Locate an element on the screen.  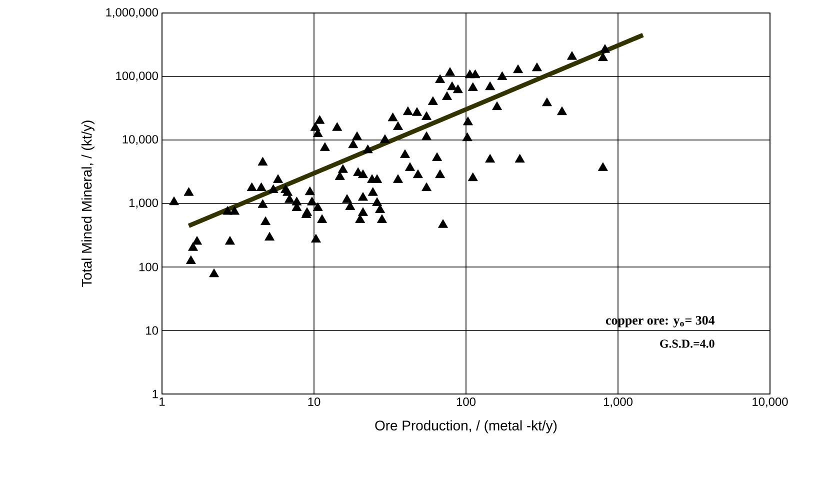
x-tick-label: 100 is located at coordinates (466, 402).